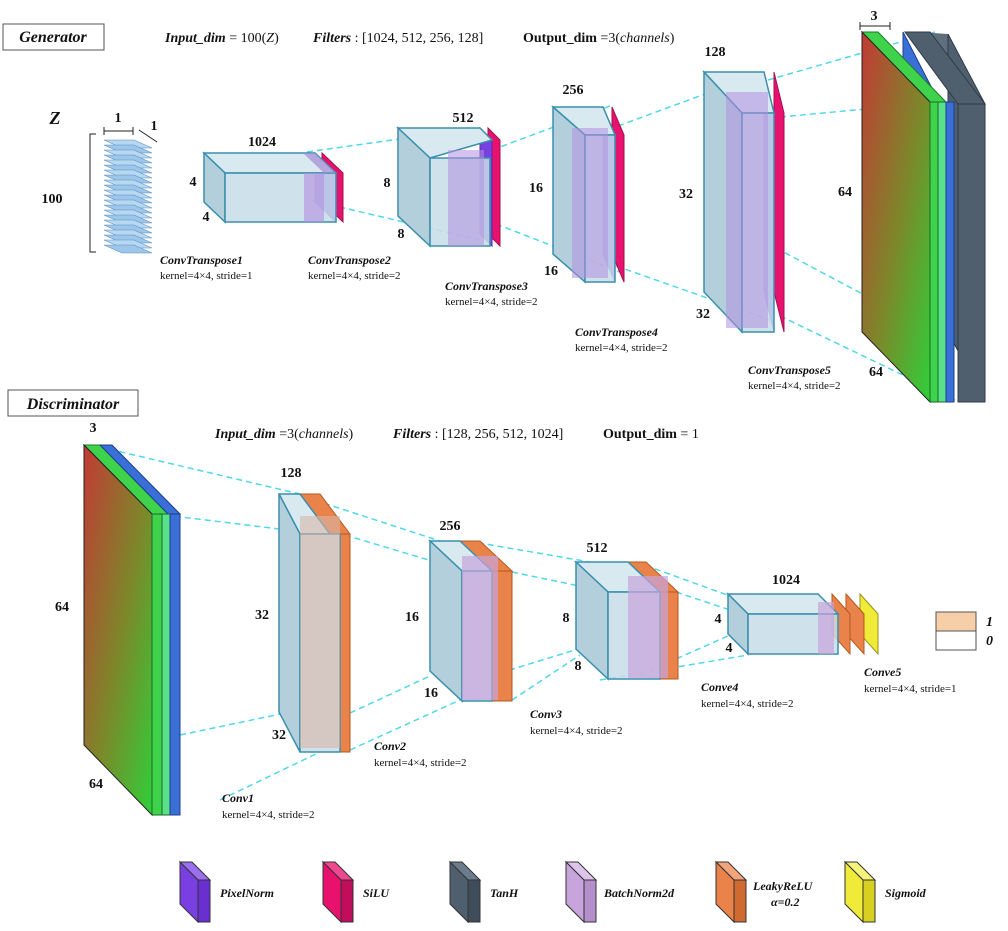 The height and width of the screenshot is (931, 1008). I want to click on gen-l5-channels: 3, so click(874, 16).